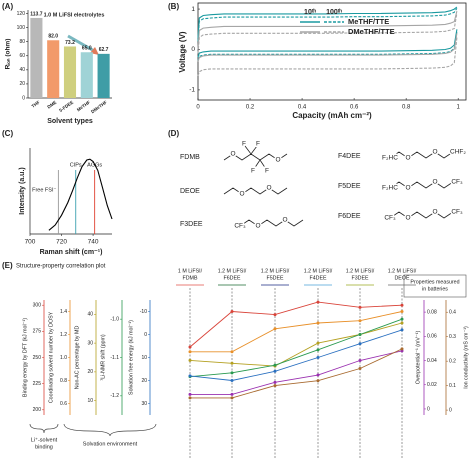 The height and width of the screenshot is (464, 474). What do you see at coordinates (457, 212) in the screenshot?
I see `atom: CF₃` at bounding box center [457, 212].